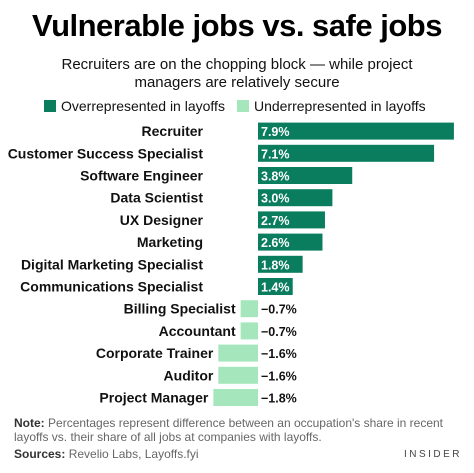 The width and height of the screenshot is (474, 473). I want to click on category-label: Data Scientist, so click(156, 198).